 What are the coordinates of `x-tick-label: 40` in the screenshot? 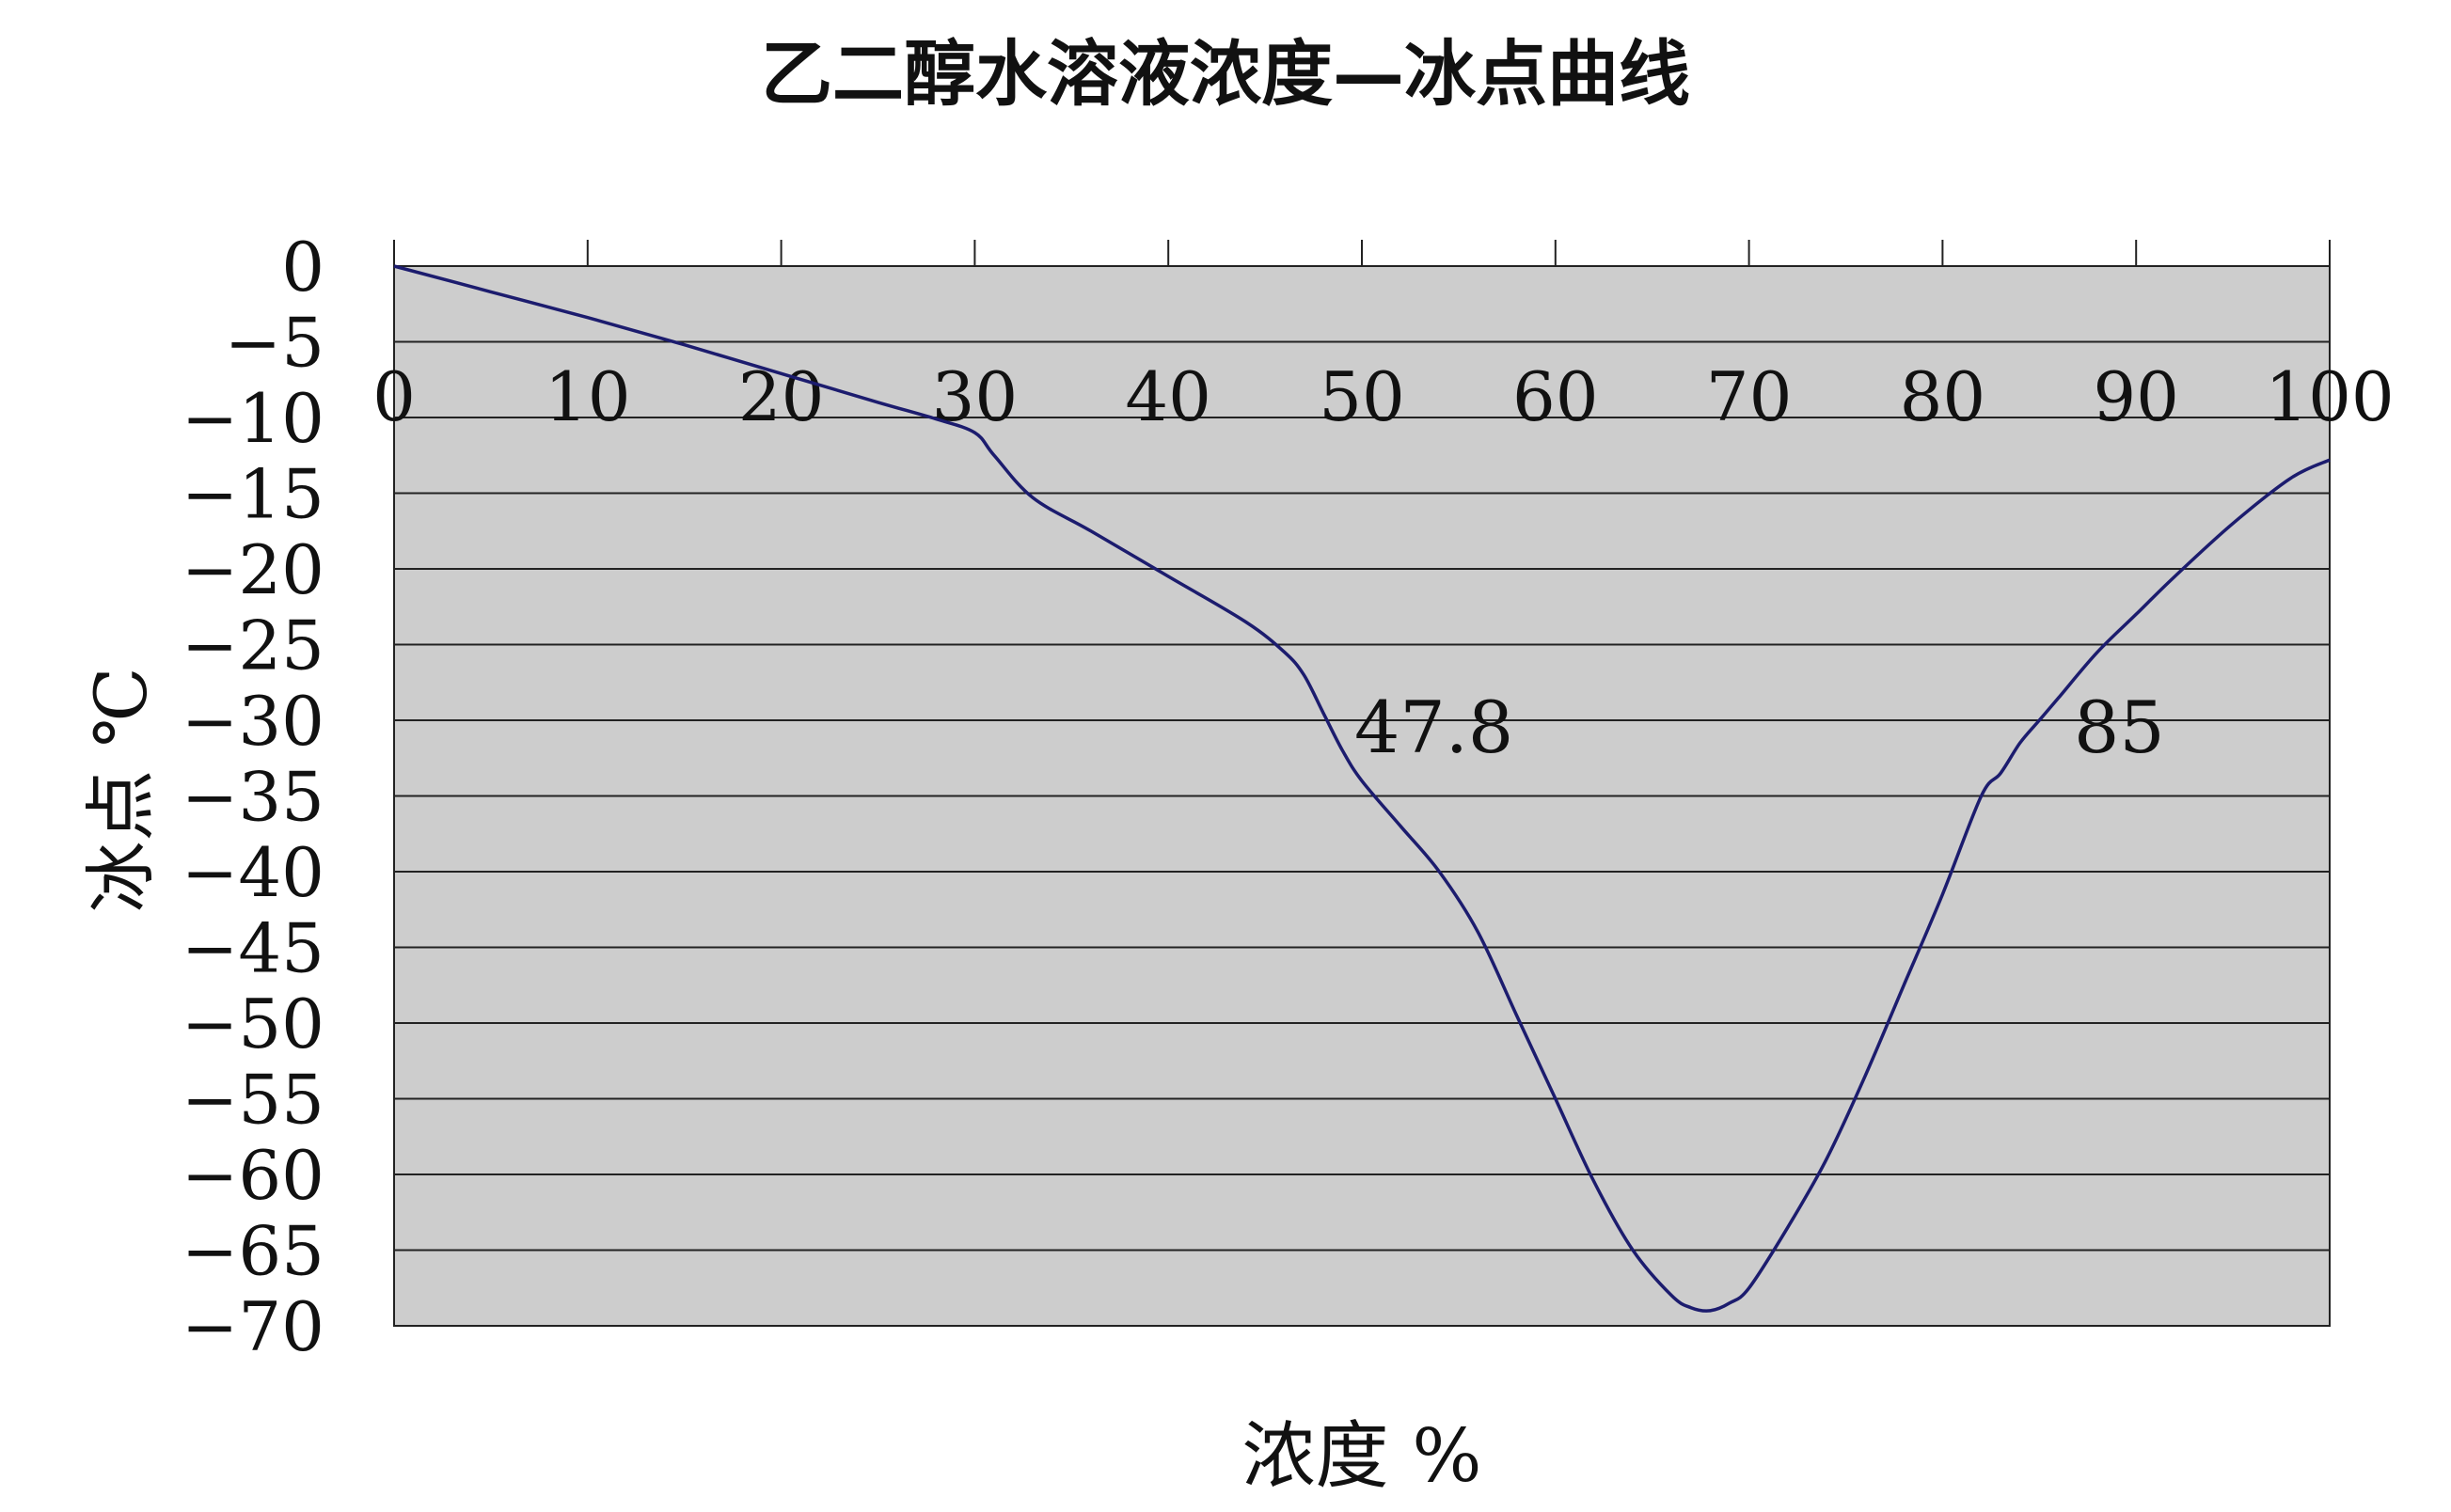 It's located at (1168, 397).